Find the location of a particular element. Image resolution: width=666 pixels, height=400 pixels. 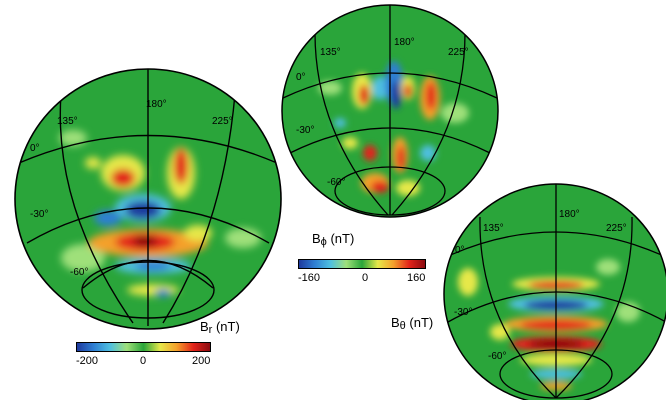

br-colorbar is located at coordinates (143, 347).